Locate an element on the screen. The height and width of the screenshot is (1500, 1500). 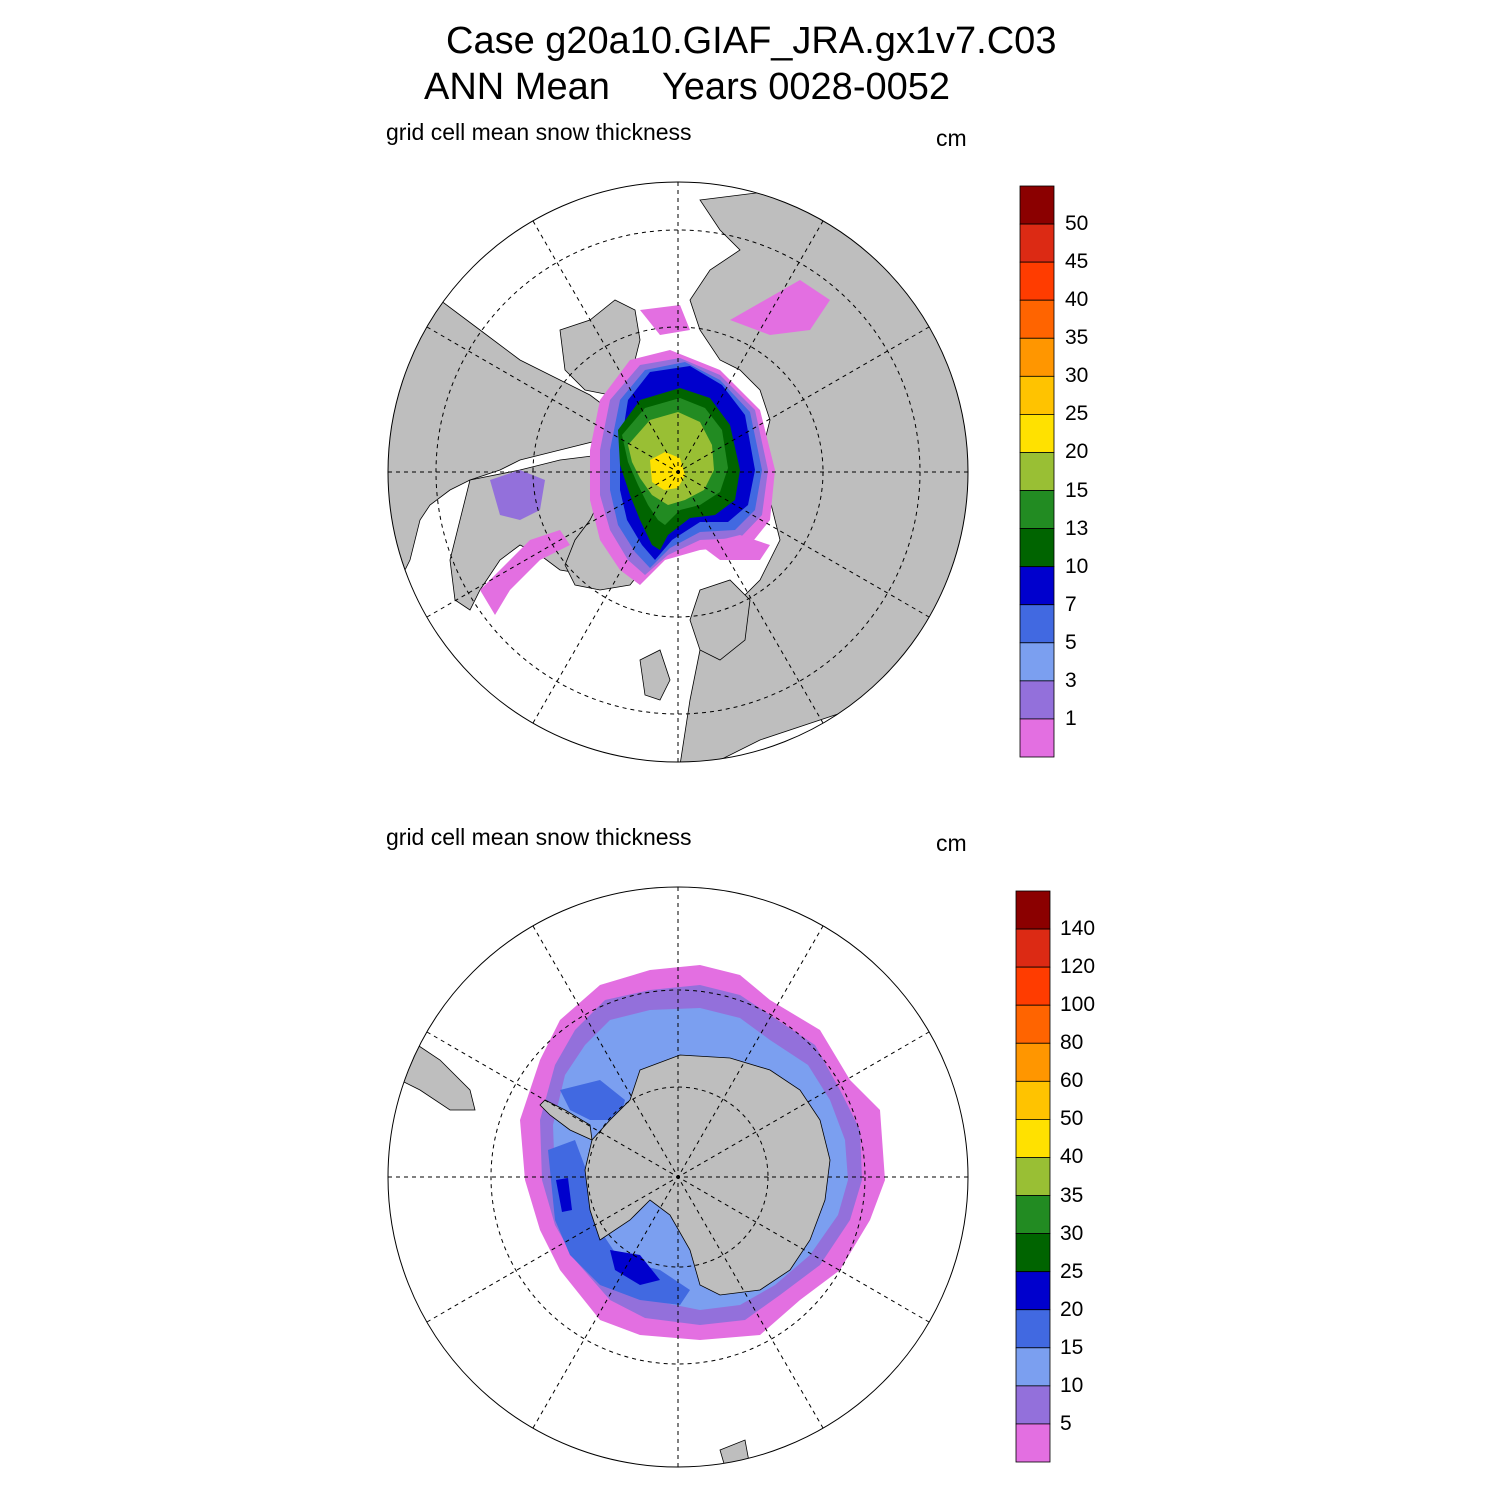
north-colorbar-tick-label: 20 is located at coordinates (1077, 452).